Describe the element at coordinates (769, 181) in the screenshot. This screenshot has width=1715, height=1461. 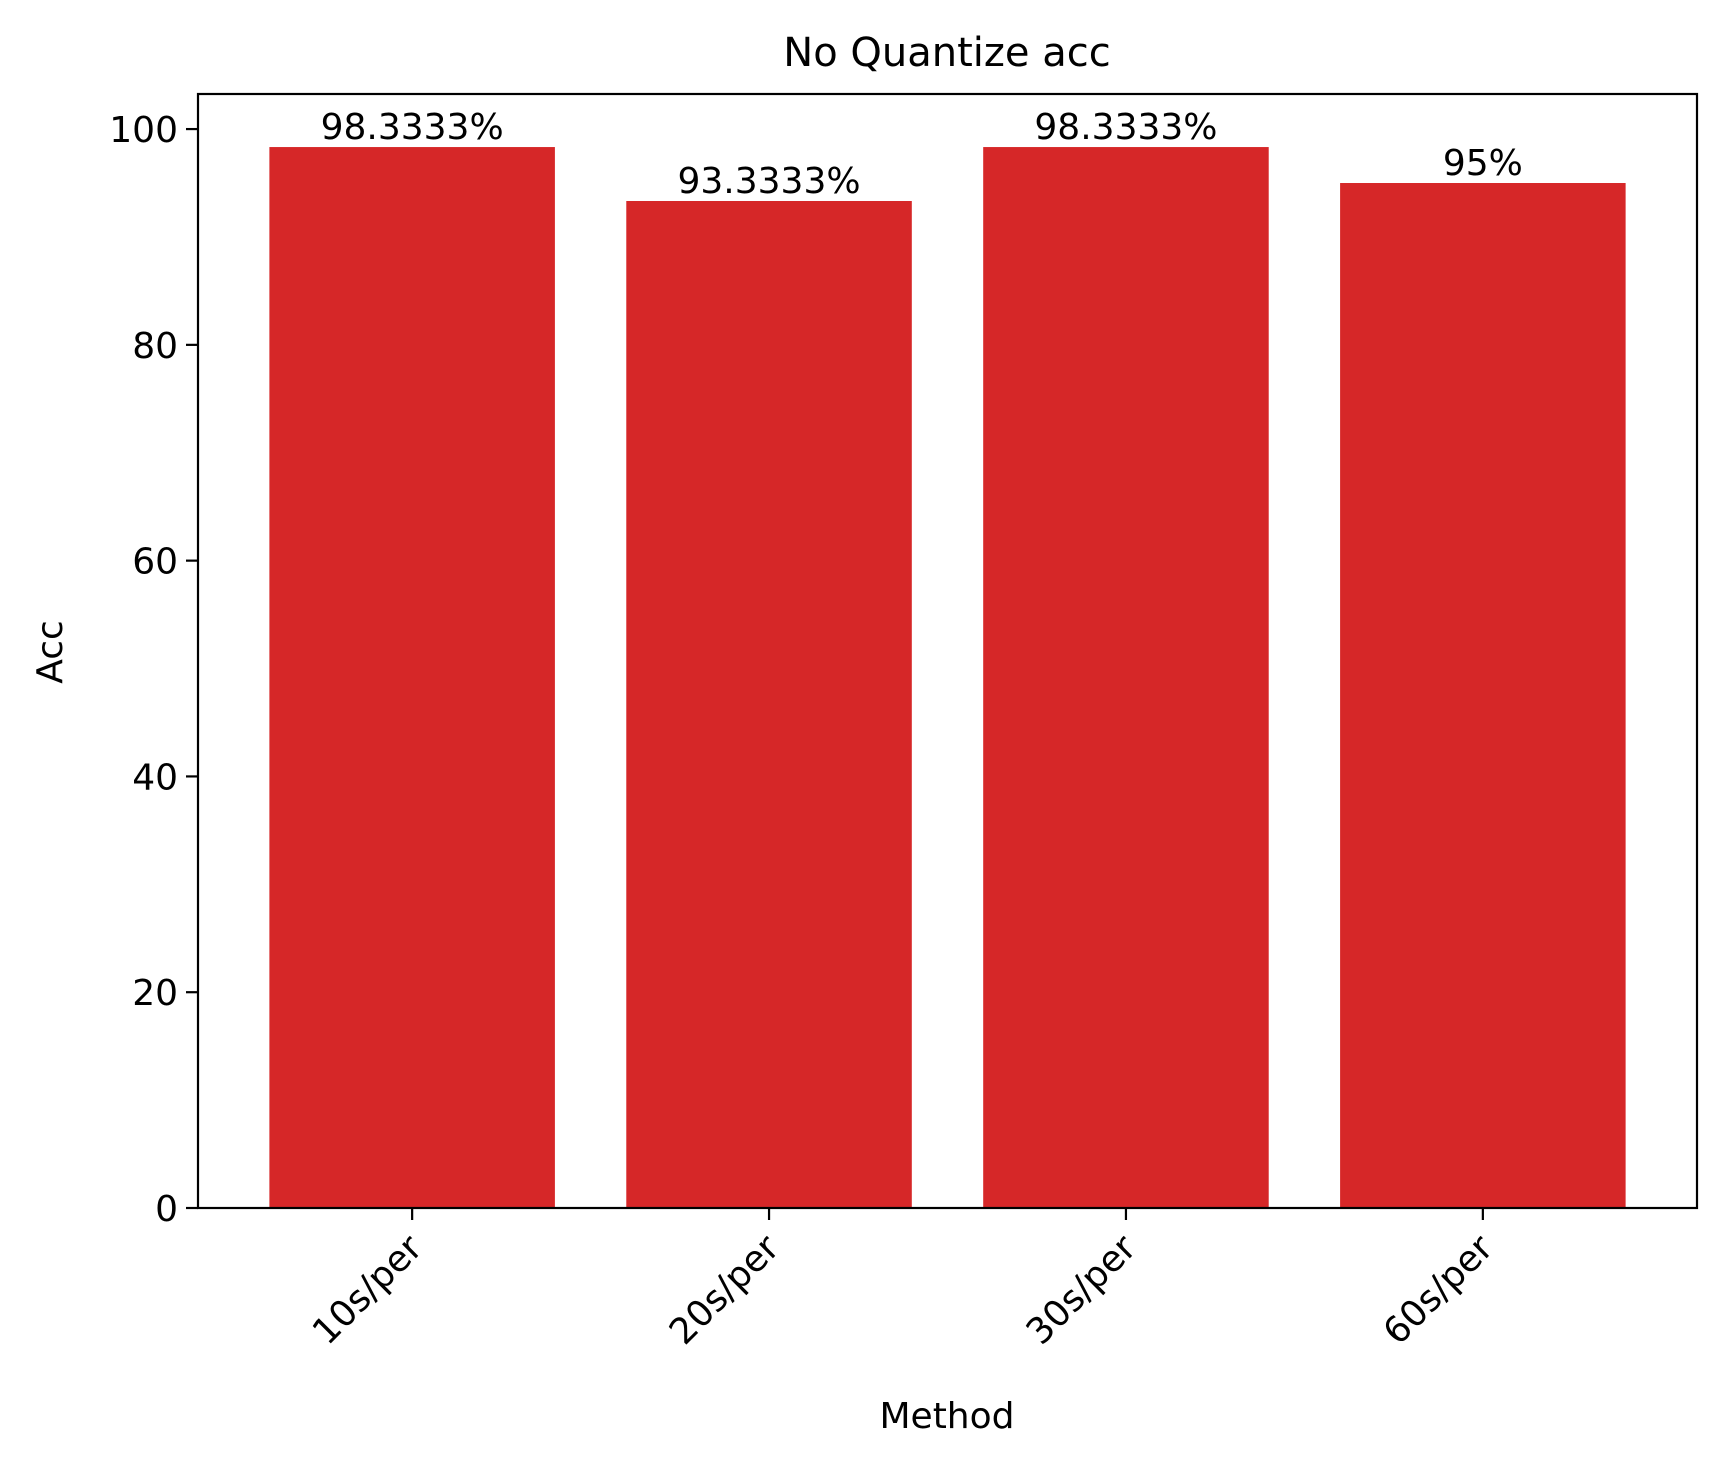
I see `data-label-2: 93.3333%` at that location.